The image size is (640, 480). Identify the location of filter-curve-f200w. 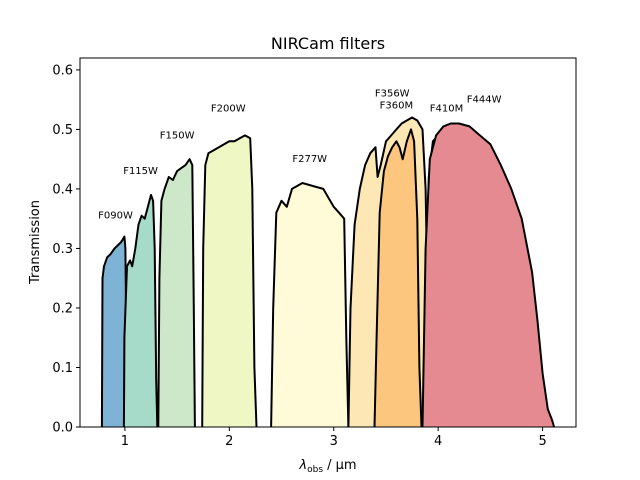
(229, 281).